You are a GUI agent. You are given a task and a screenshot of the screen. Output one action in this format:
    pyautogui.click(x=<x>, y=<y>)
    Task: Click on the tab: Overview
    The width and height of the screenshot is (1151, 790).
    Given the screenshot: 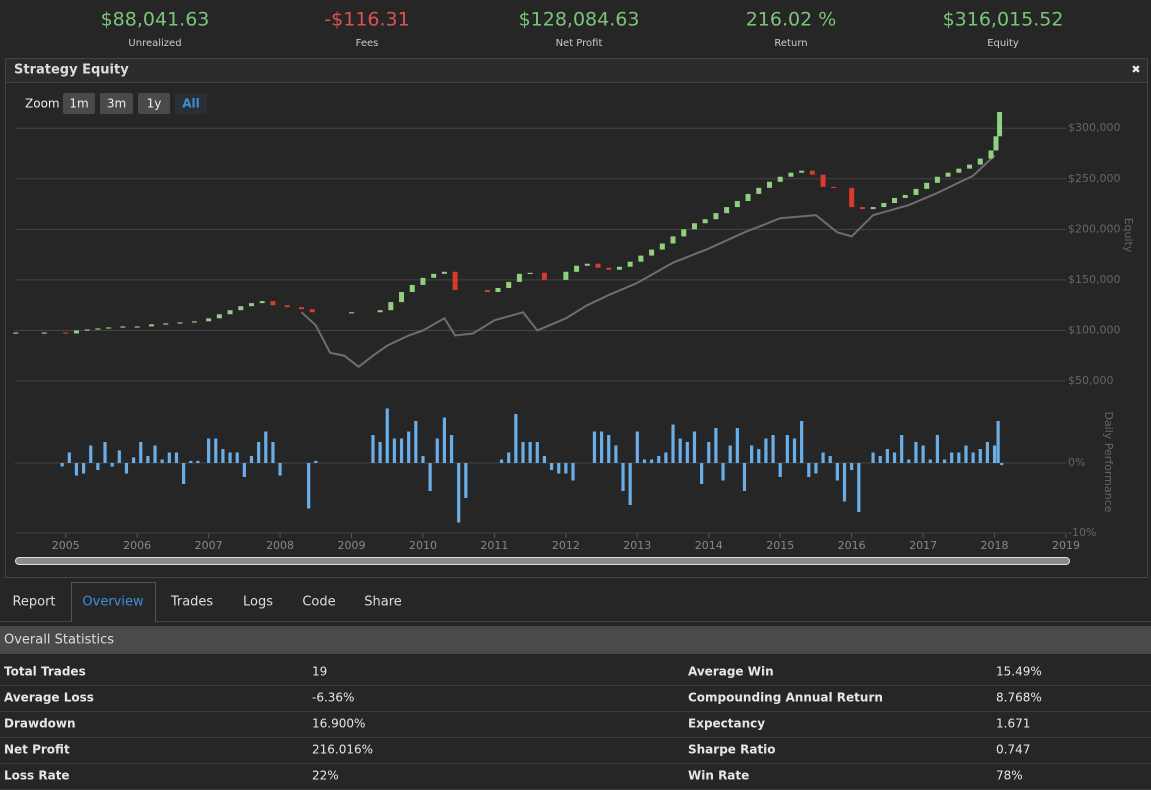 What is the action you would take?
    pyautogui.click(x=113, y=602)
    